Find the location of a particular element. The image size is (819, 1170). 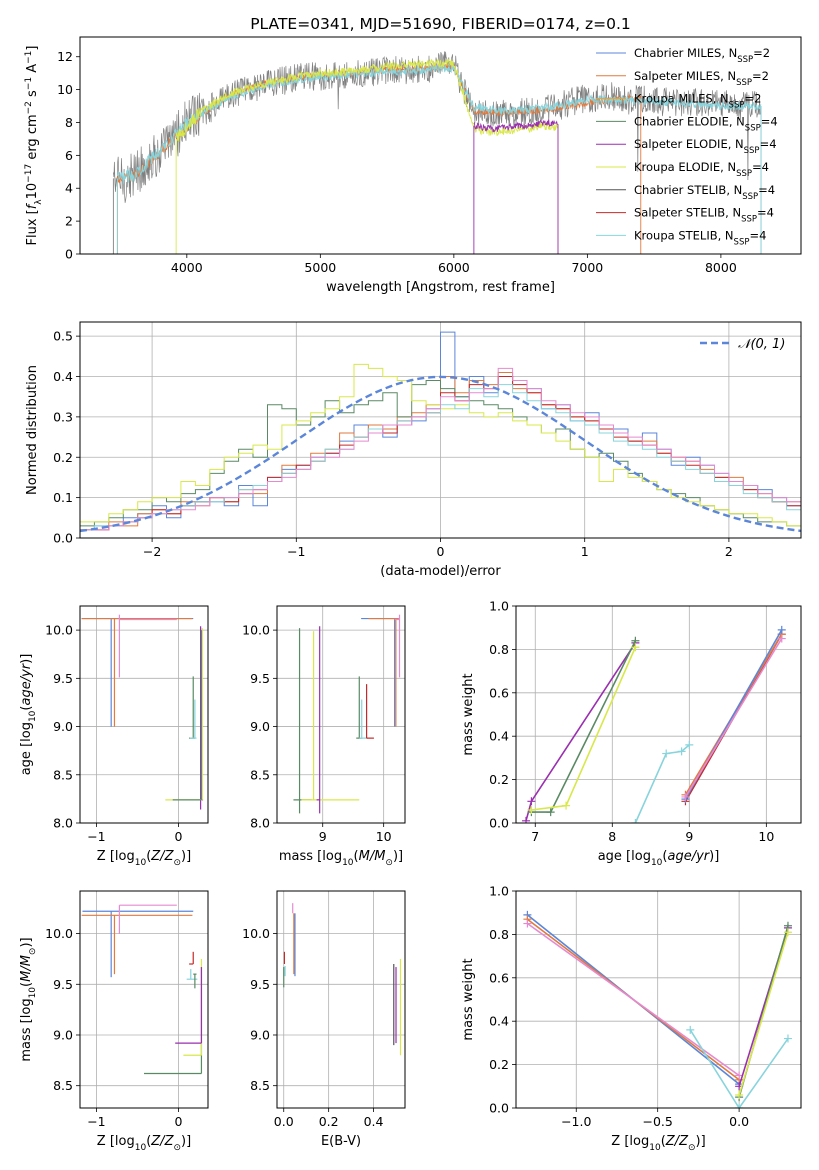

label-part: Z [ is located at coordinates (106, 1141).